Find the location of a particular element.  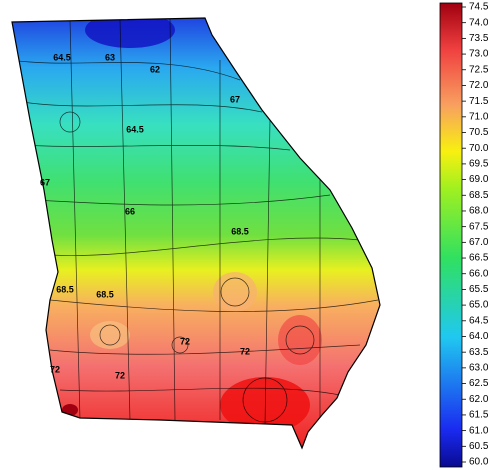

colorbar-tick-label: 61.5 is located at coordinates (479, 415).